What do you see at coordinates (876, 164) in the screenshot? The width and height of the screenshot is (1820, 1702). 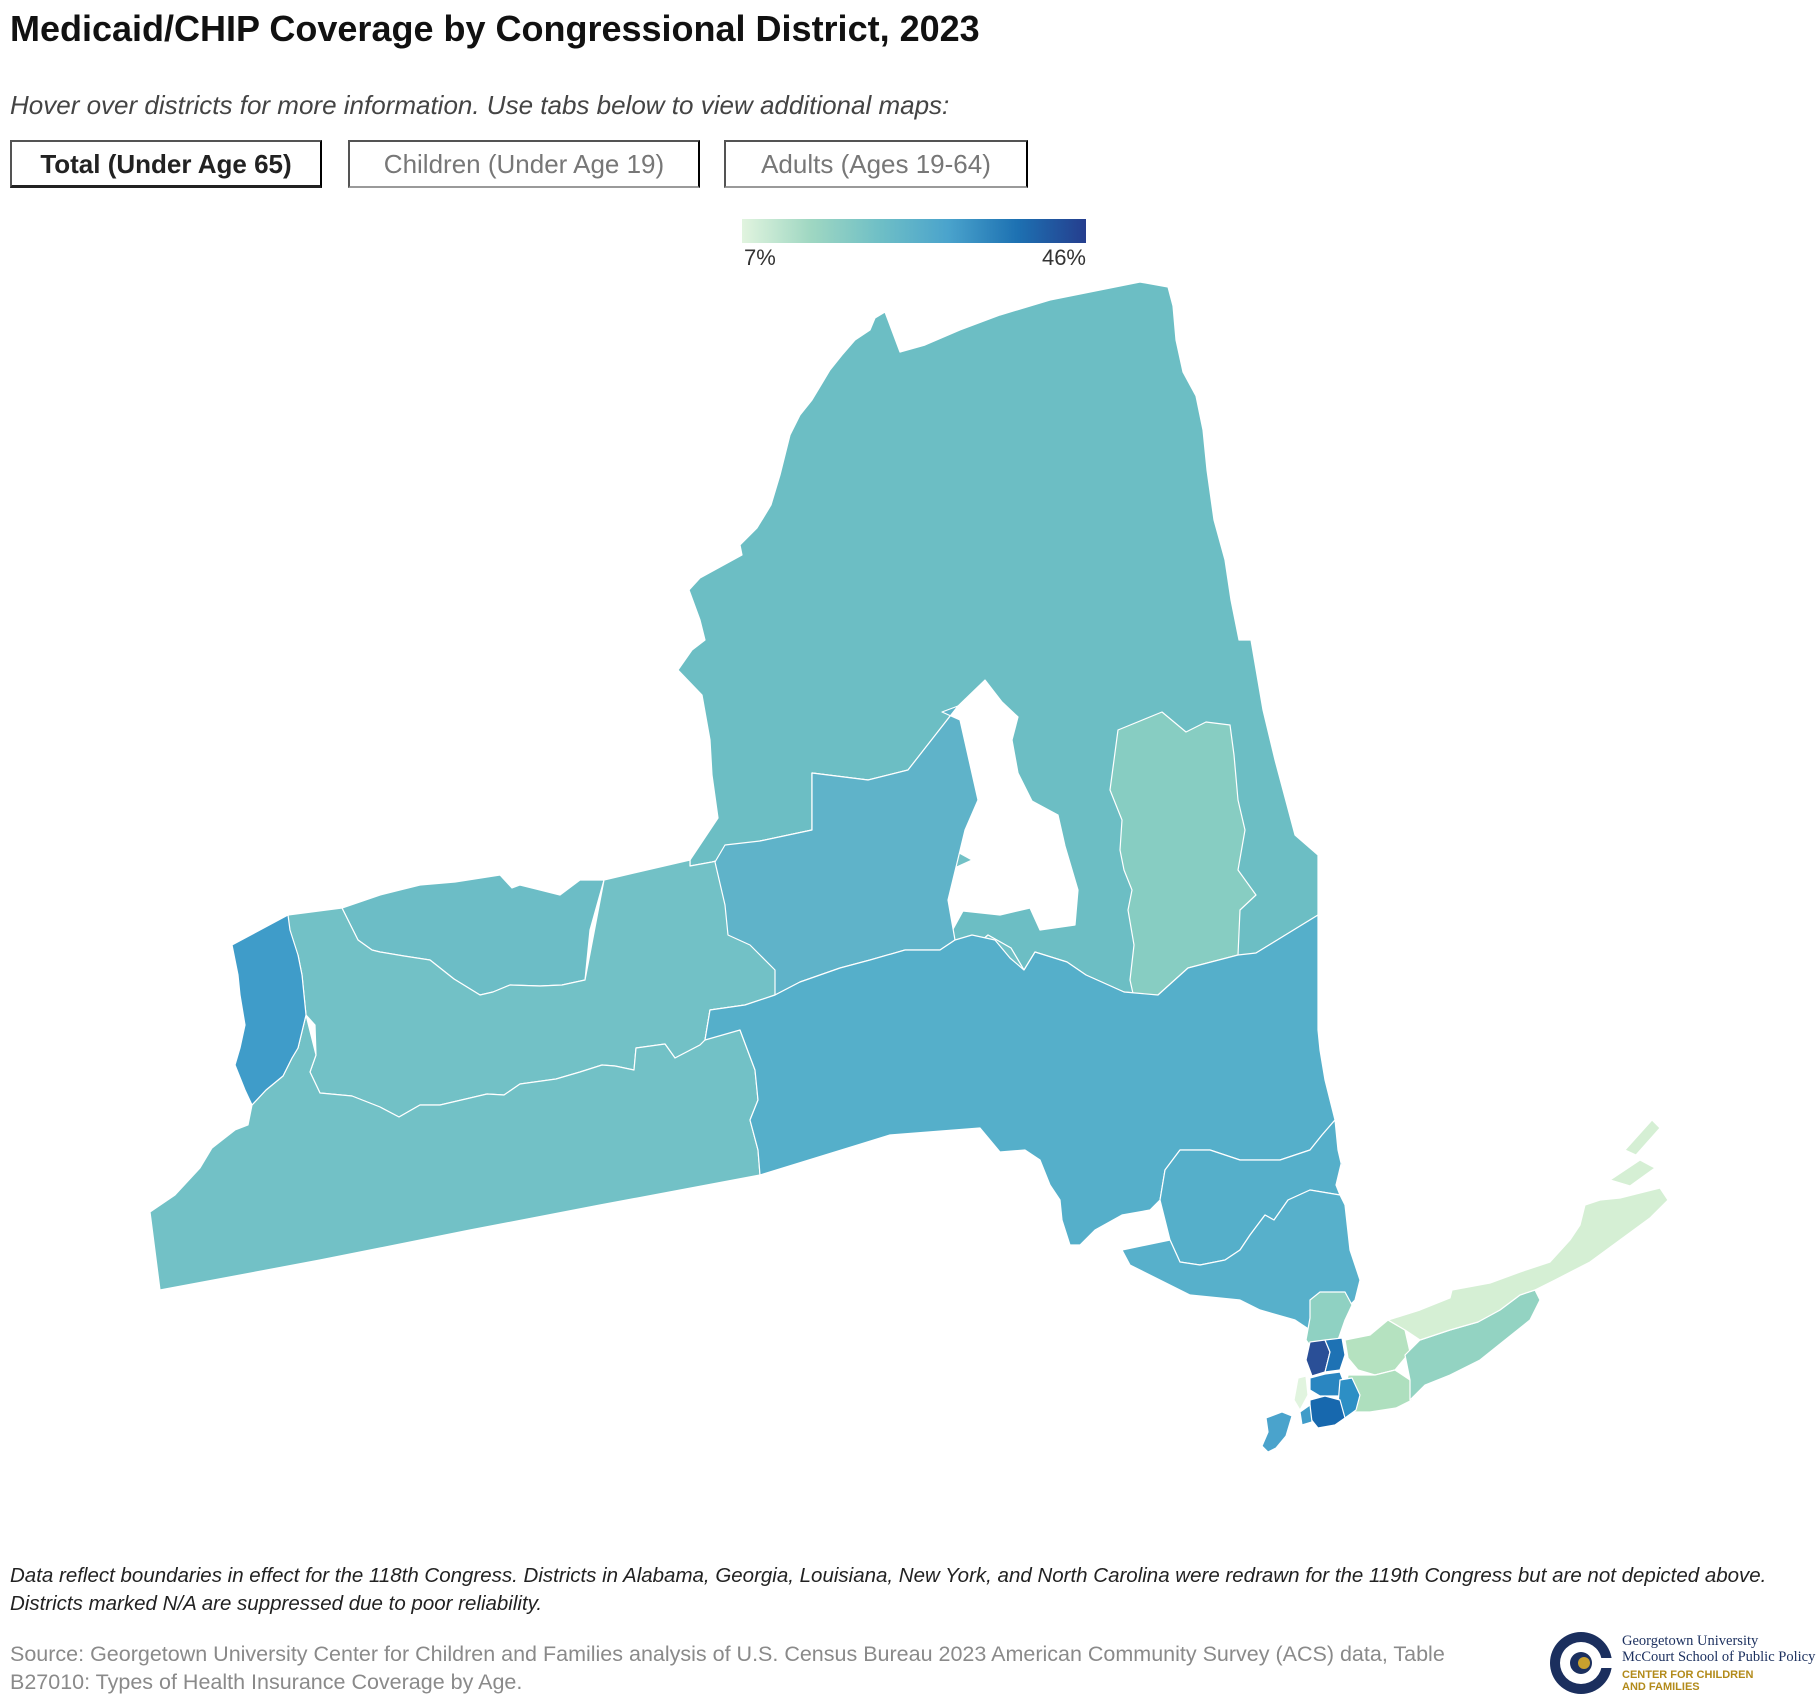 I see `tab-adults: Adults (Ages 19-64)` at bounding box center [876, 164].